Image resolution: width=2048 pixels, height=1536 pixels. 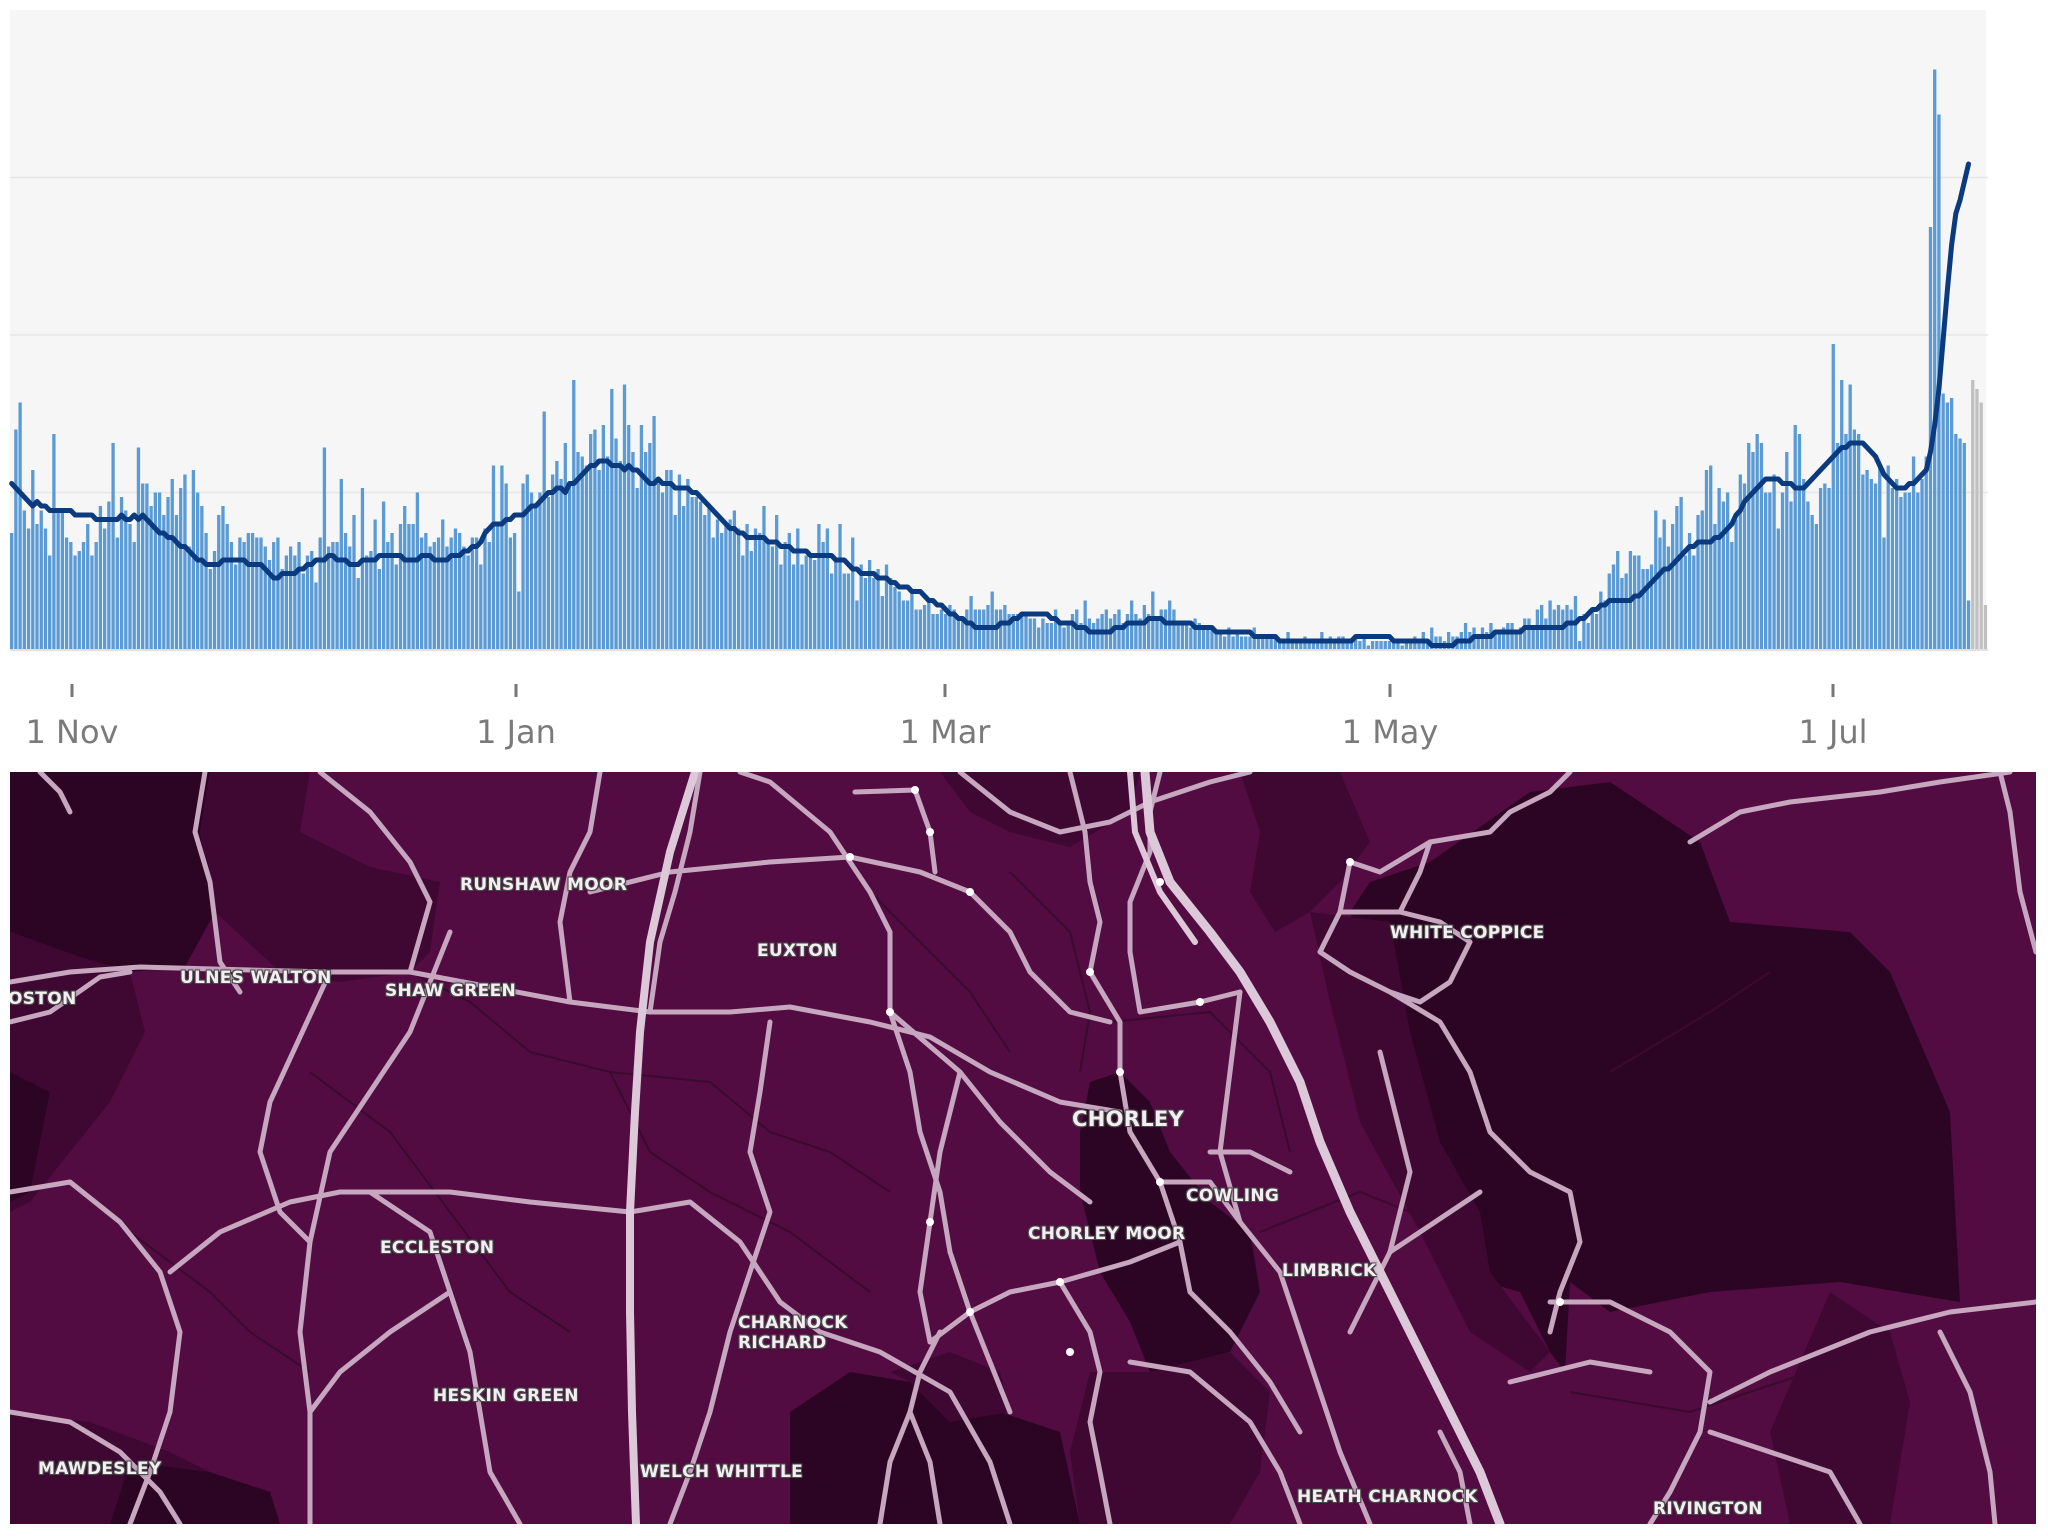 What do you see at coordinates (1390, 732) in the screenshot?
I see `x-tick-label-4: 1 May` at bounding box center [1390, 732].